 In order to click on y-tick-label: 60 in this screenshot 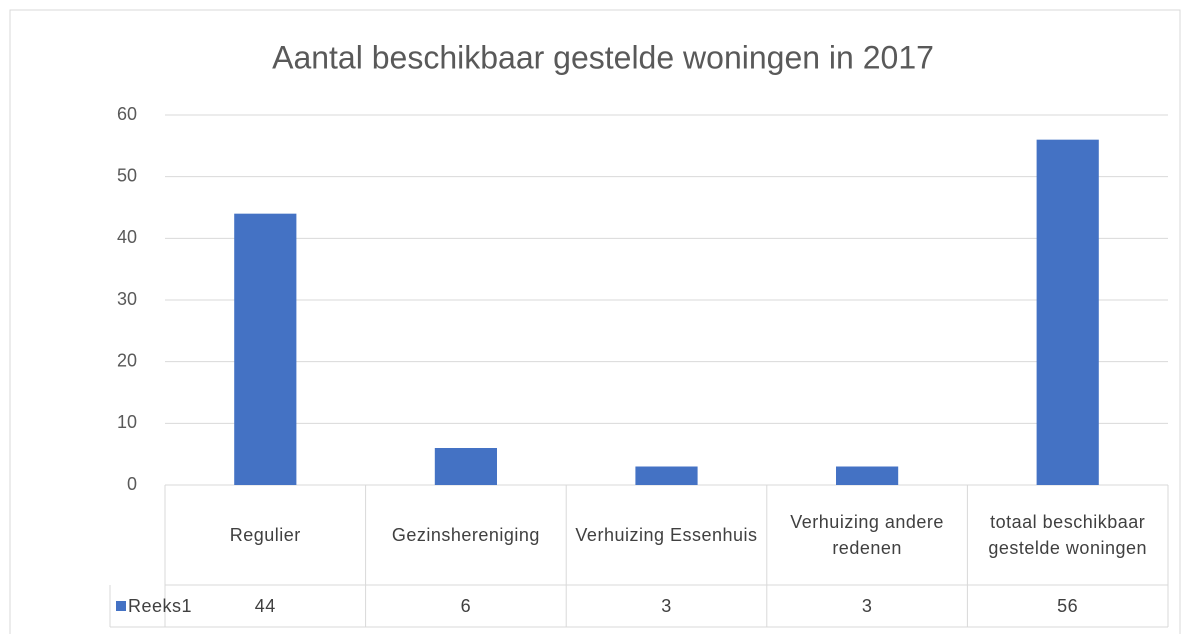, I will do `click(127, 114)`.